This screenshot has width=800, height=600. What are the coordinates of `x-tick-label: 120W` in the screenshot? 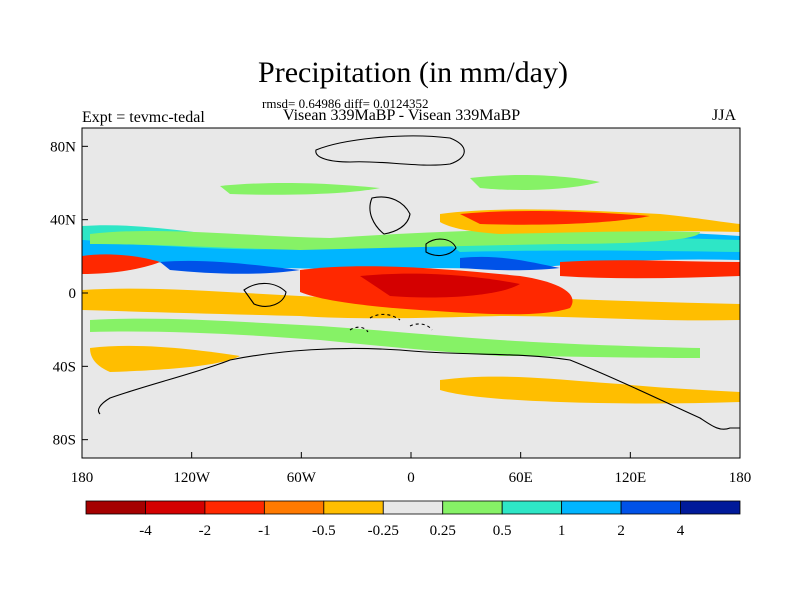 It's located at (192, 478).